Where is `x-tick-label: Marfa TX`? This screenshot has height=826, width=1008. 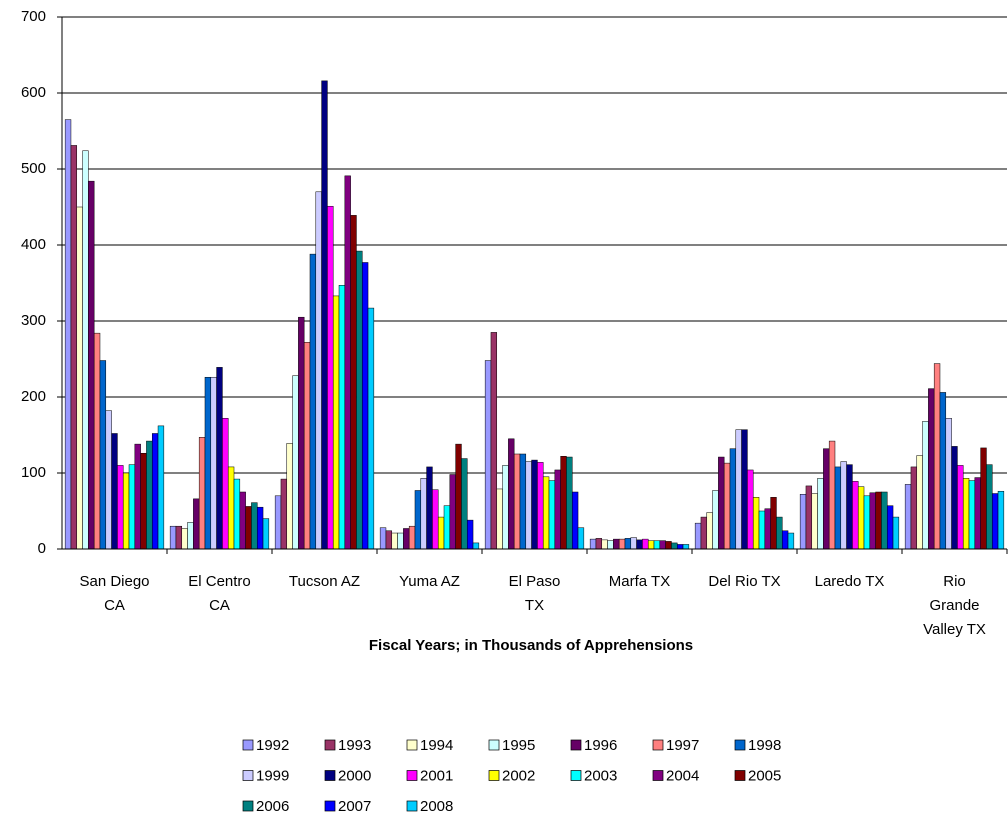 x-tick-label: Marfa TX is located at coordinates (639, 581).